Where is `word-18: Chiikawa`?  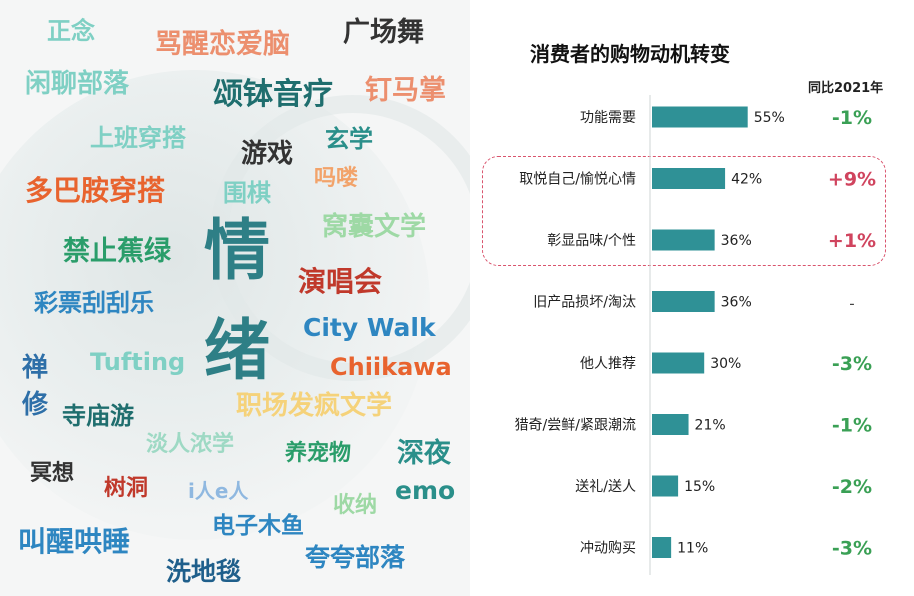 word-18: Chiikawa is located at coordinates (391, 367).